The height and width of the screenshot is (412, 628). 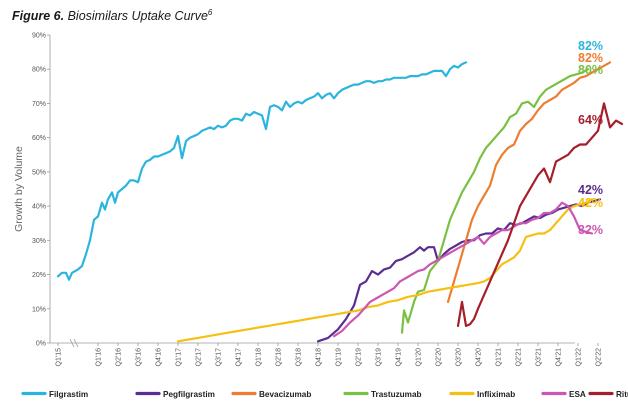 I want to click on x-tick-label: Q3'17, so click(x=219, y=357).